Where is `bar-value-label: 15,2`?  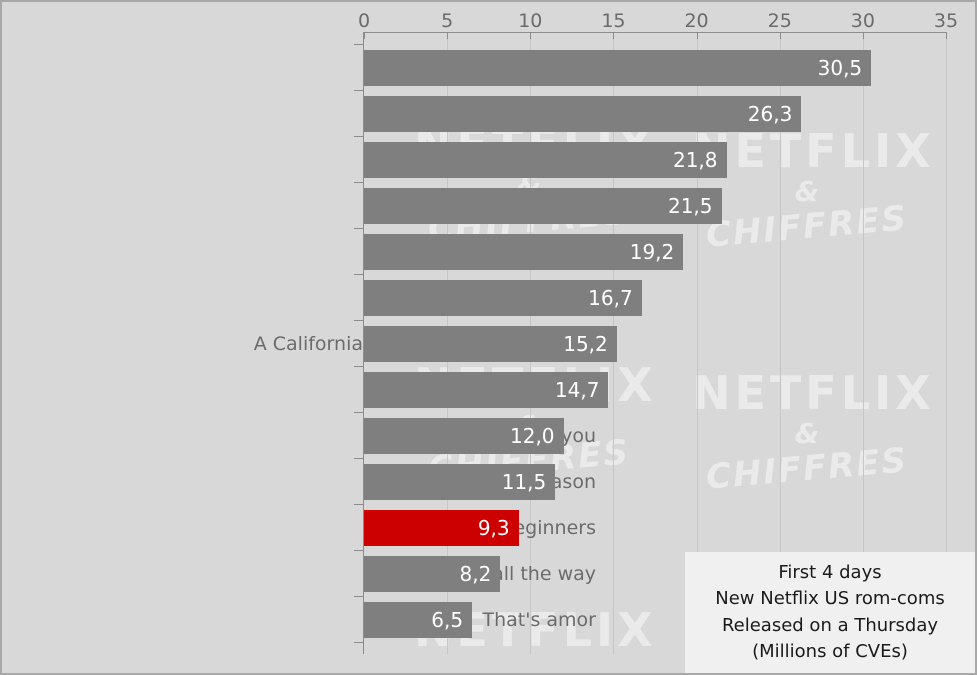 bar-value-label: 15,2 is located at coordinates (585, 344).